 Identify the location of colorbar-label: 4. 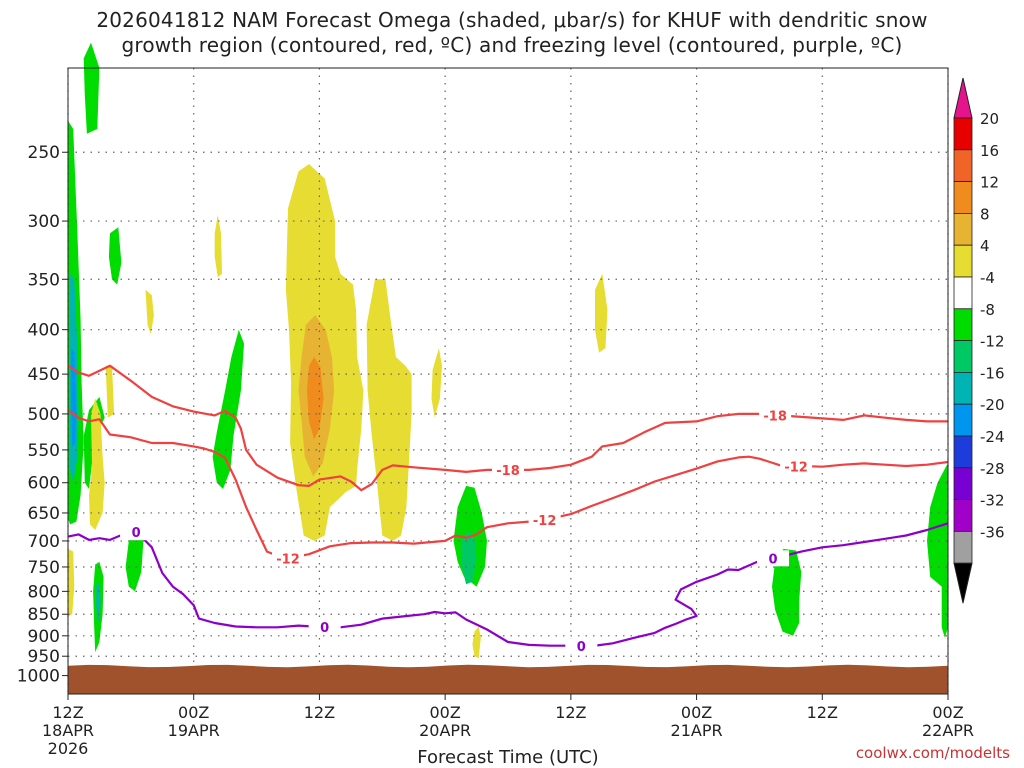
(985, 246).